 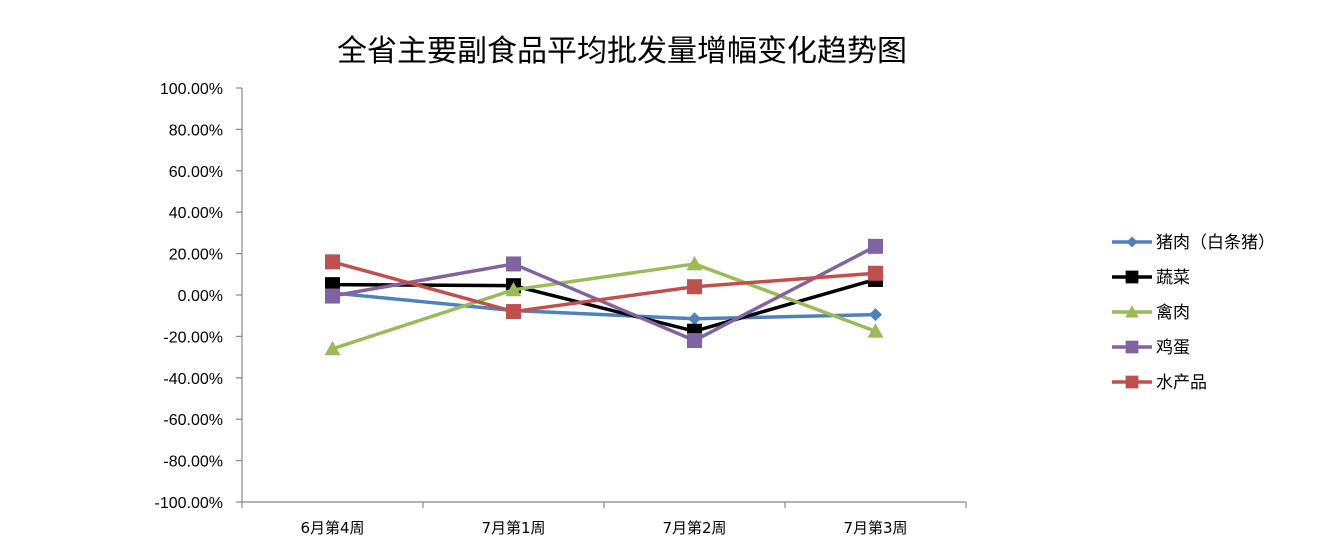 I want to click on y-tick-label: -80.00%, so click(x=193, y=462).